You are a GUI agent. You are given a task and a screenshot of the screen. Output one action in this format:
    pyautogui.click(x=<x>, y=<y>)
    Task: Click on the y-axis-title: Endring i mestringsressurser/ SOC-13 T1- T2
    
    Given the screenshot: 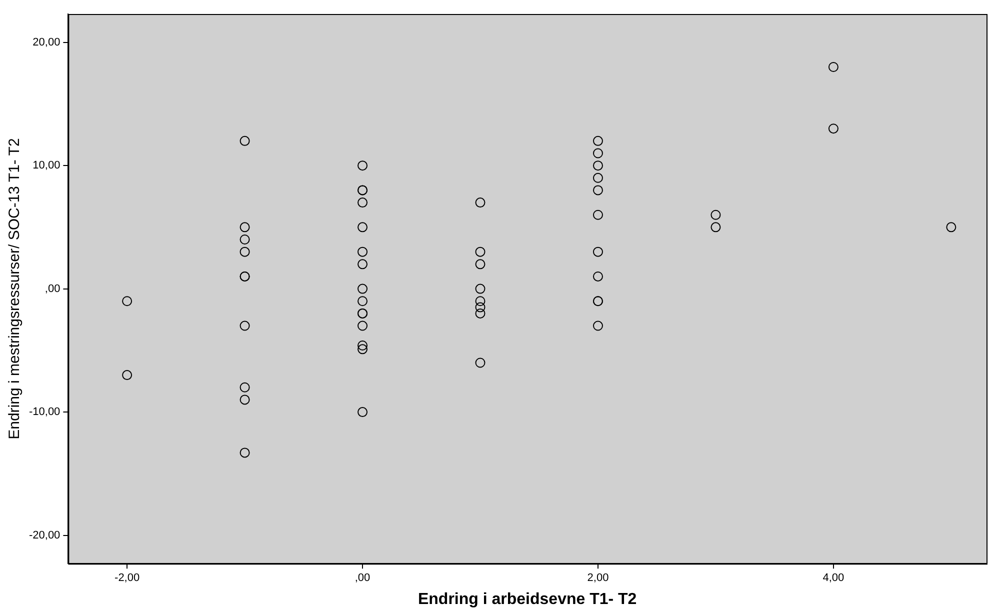 What is the action you would take?
    pyautogui.click(x=15, y=289)
    